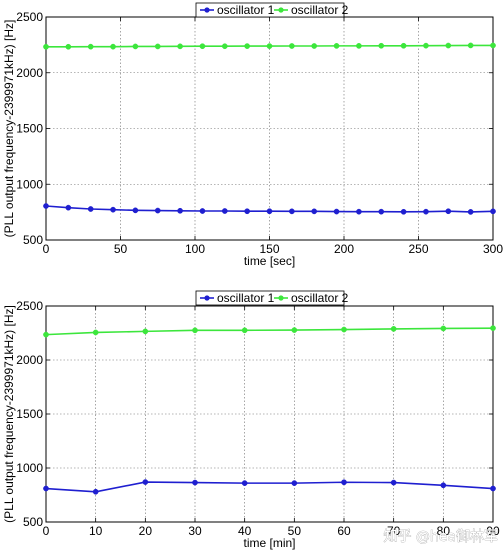 The width and height of the screenshot is (504, 550). Describe the element at coordinates (96, 531) in the screenshot. I see `x-tick-label: 10` at that location.